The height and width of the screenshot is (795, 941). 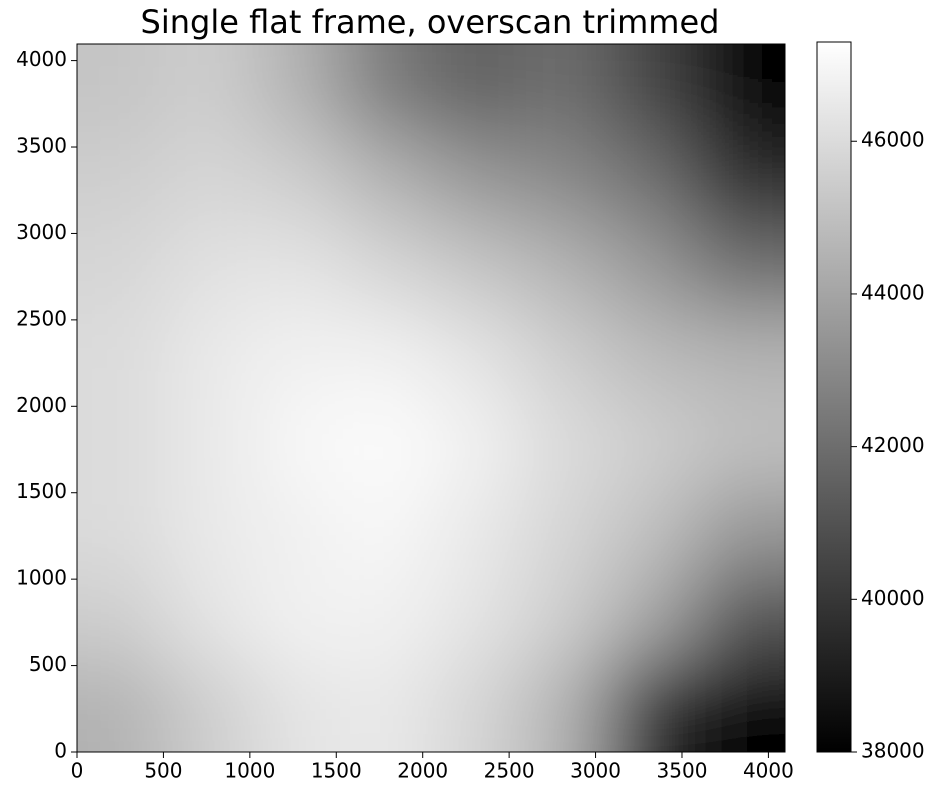 What do you see at coordinates (509, 771) in the screenshot?
I see `x-tick-label: 2500` at bounding box center [509, 771].